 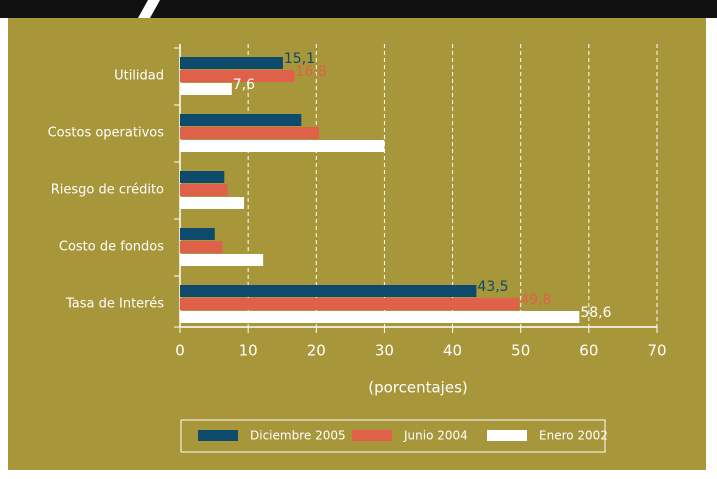 What do you see at coordinates (180, 351) in the screenshot?
I see `x-tick-label: 0` at bounding box center [180, 351].